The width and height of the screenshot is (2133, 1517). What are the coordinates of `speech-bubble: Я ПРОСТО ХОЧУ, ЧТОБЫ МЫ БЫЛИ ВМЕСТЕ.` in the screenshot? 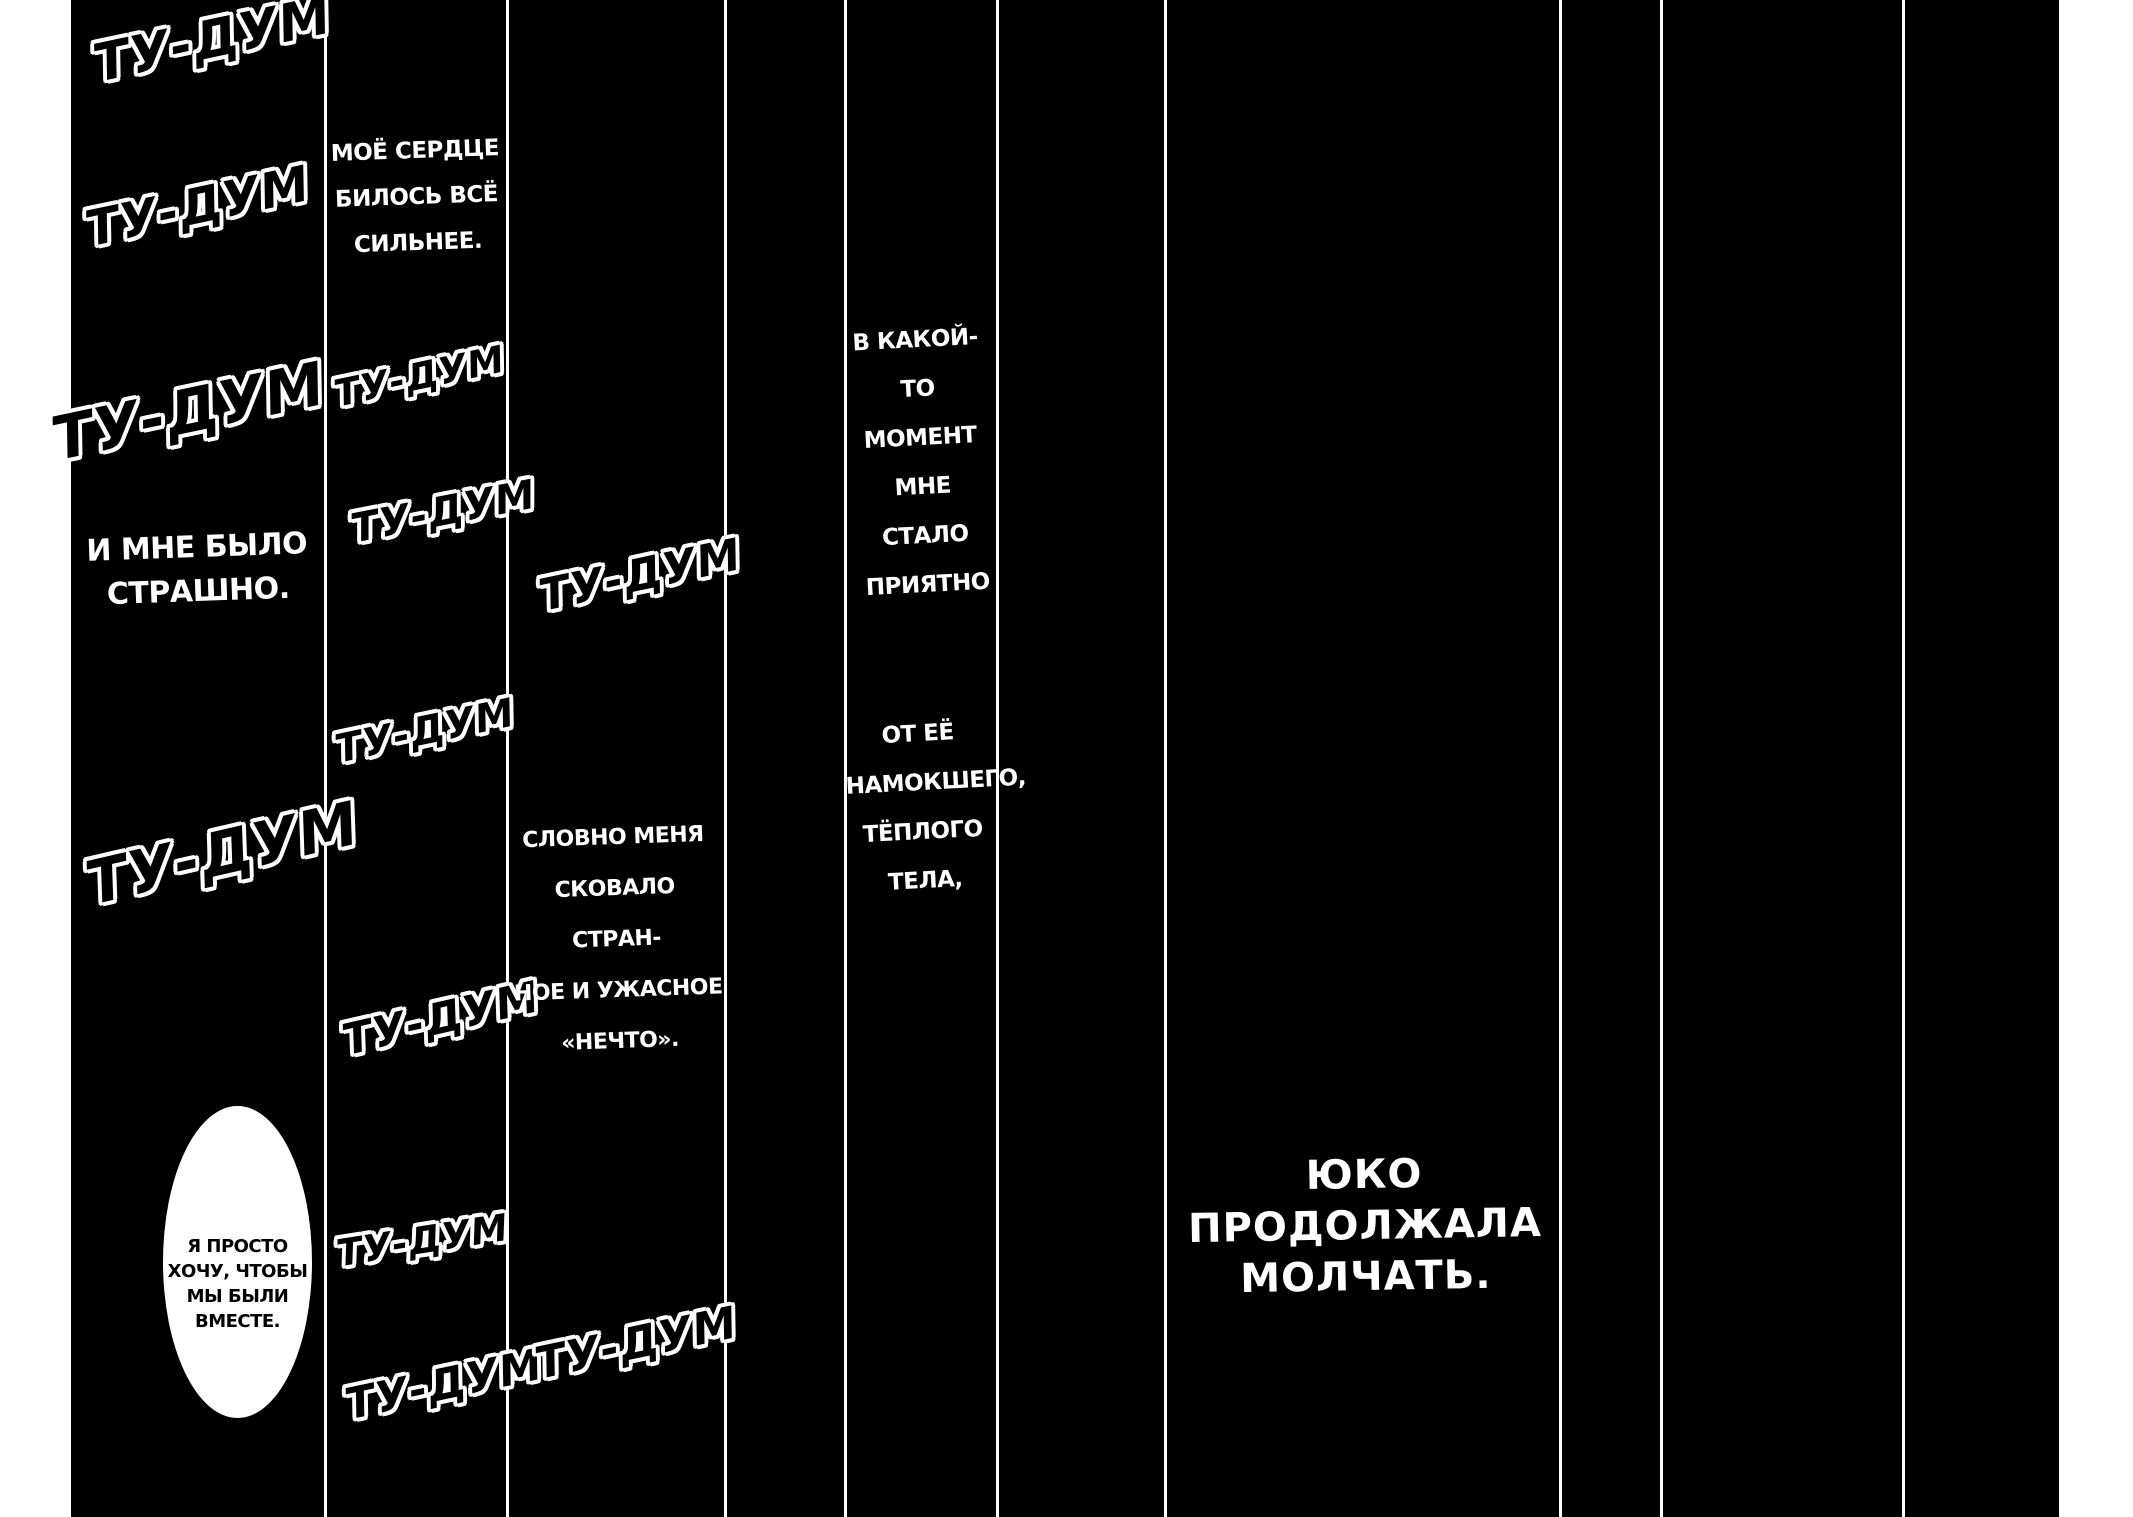 It's located at (237, 1262).